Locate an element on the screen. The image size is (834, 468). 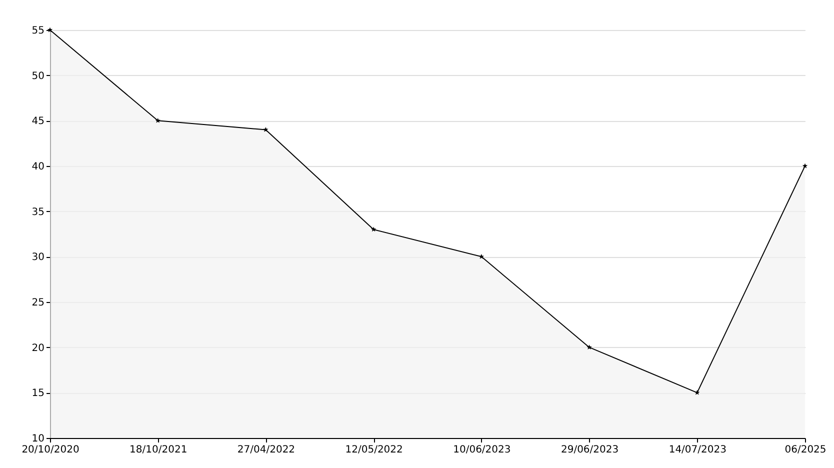
x-tick-label: 12/05/2022 is located at coordinates (374, 450).